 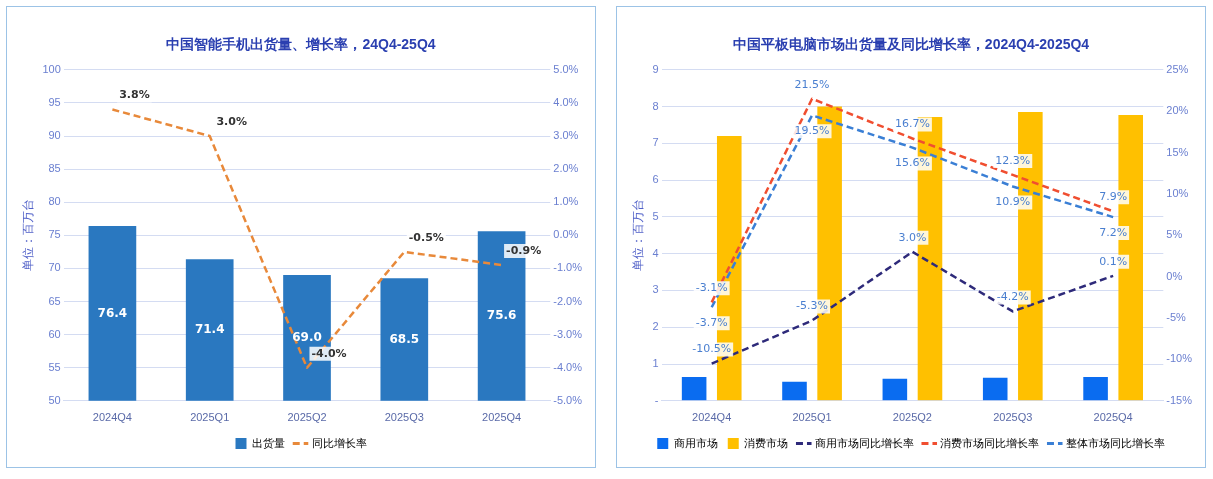 I want to click on y2-tick-label: -5.0%, so click(x=568, y=399).